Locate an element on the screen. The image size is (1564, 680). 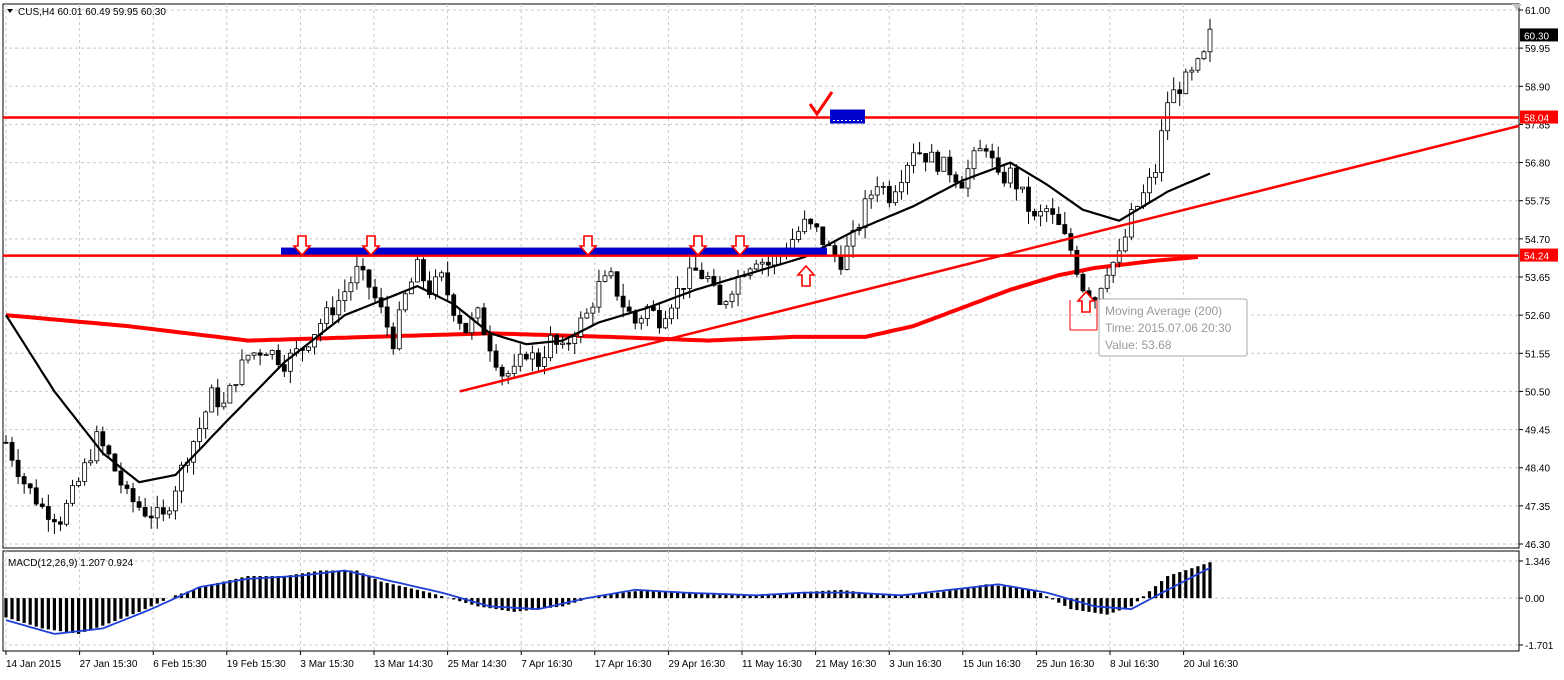
ma-200-line is located at coordinates (602, 299).